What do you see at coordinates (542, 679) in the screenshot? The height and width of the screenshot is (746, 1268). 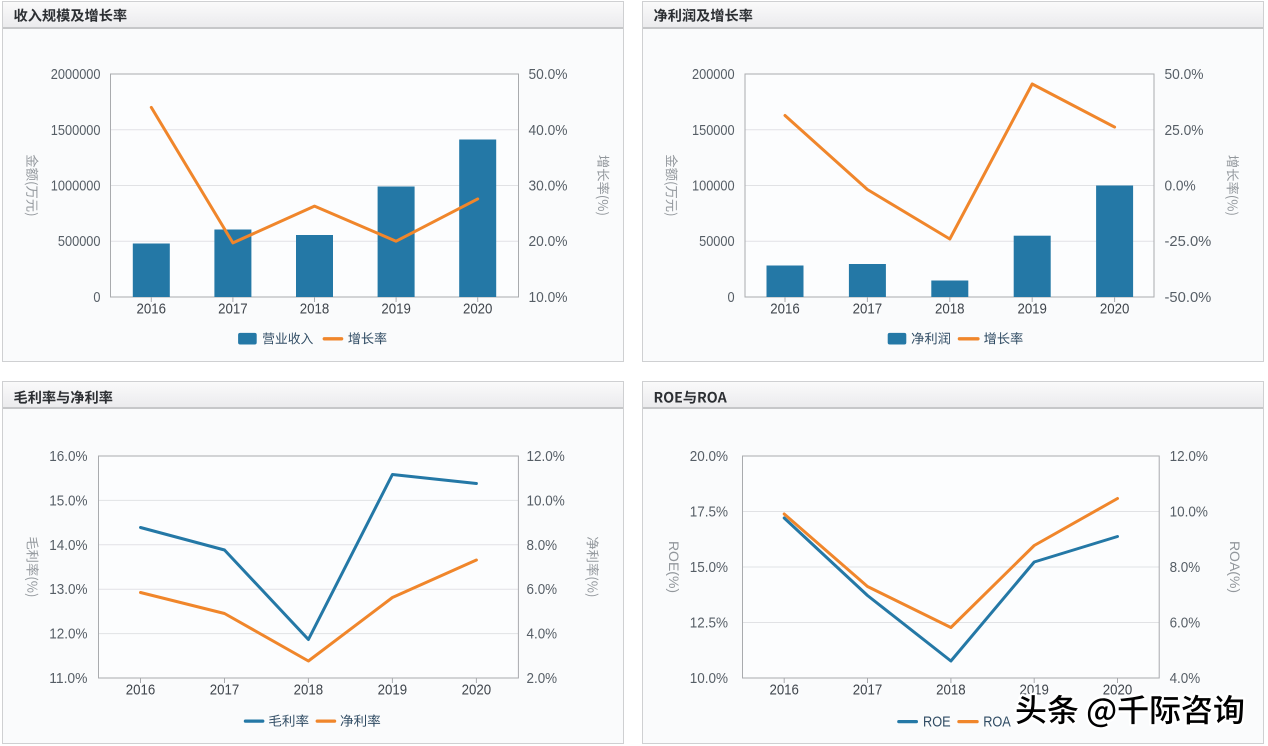 I see `svg-text: 2.0%` at bounding box center [542, 679].